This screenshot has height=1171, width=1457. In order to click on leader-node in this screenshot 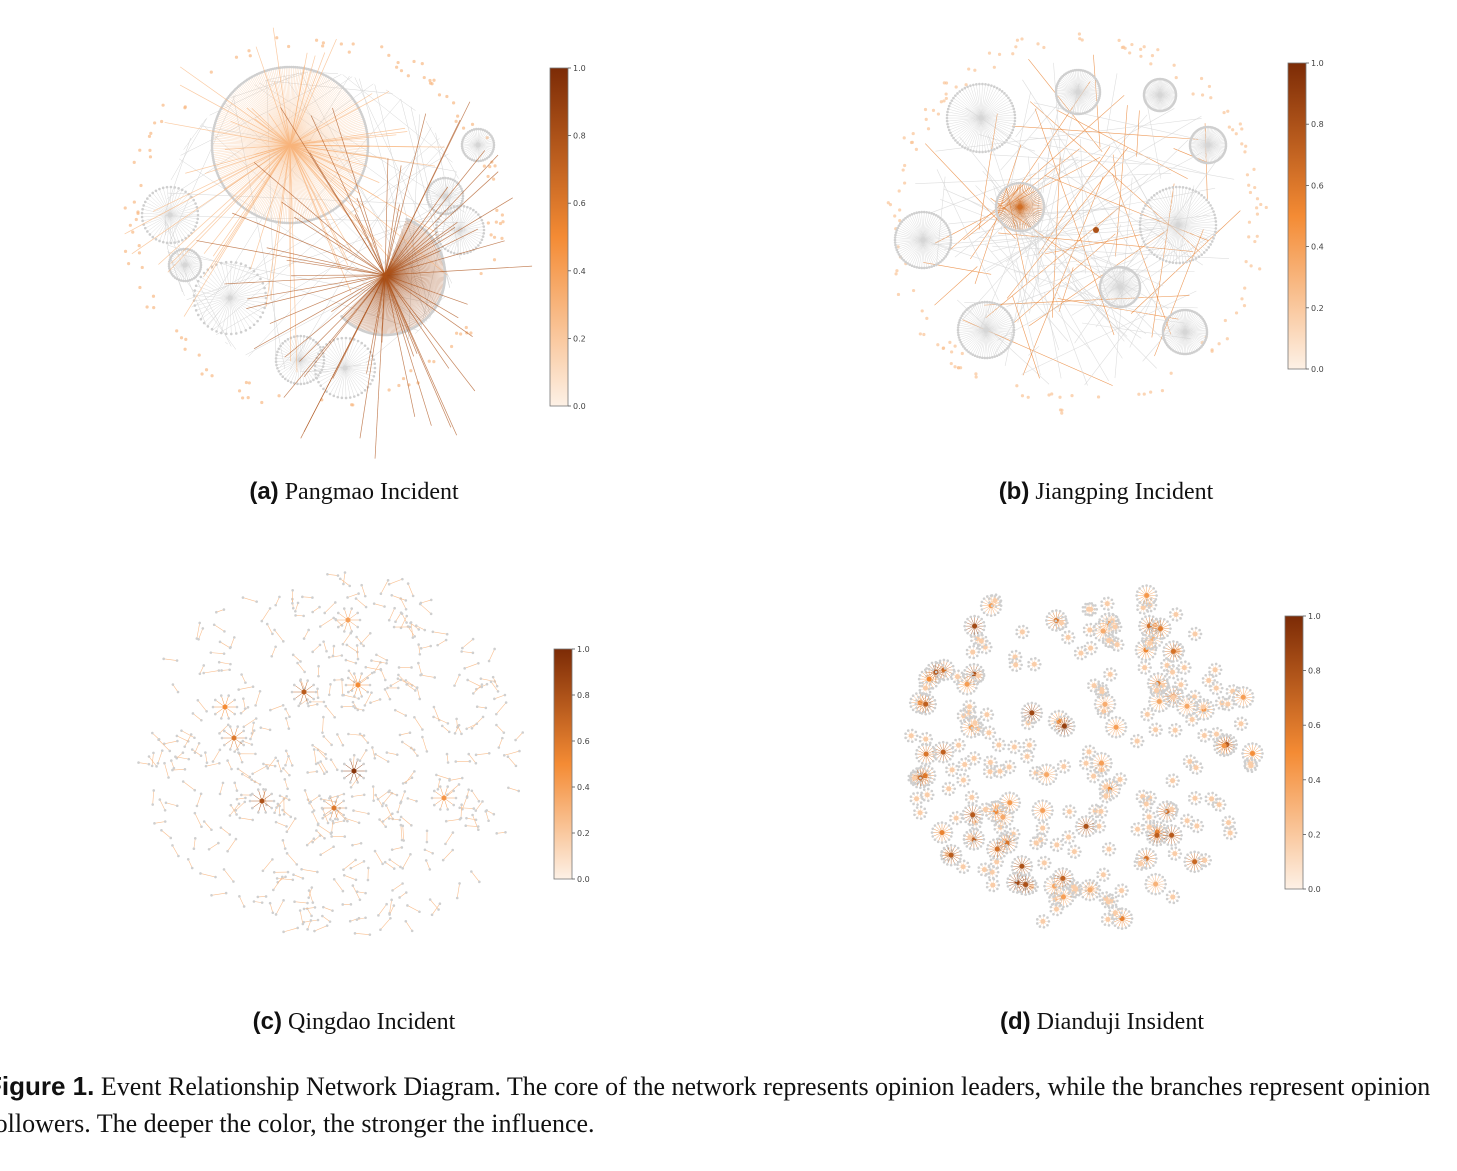, I will do `click(986, 330)`.